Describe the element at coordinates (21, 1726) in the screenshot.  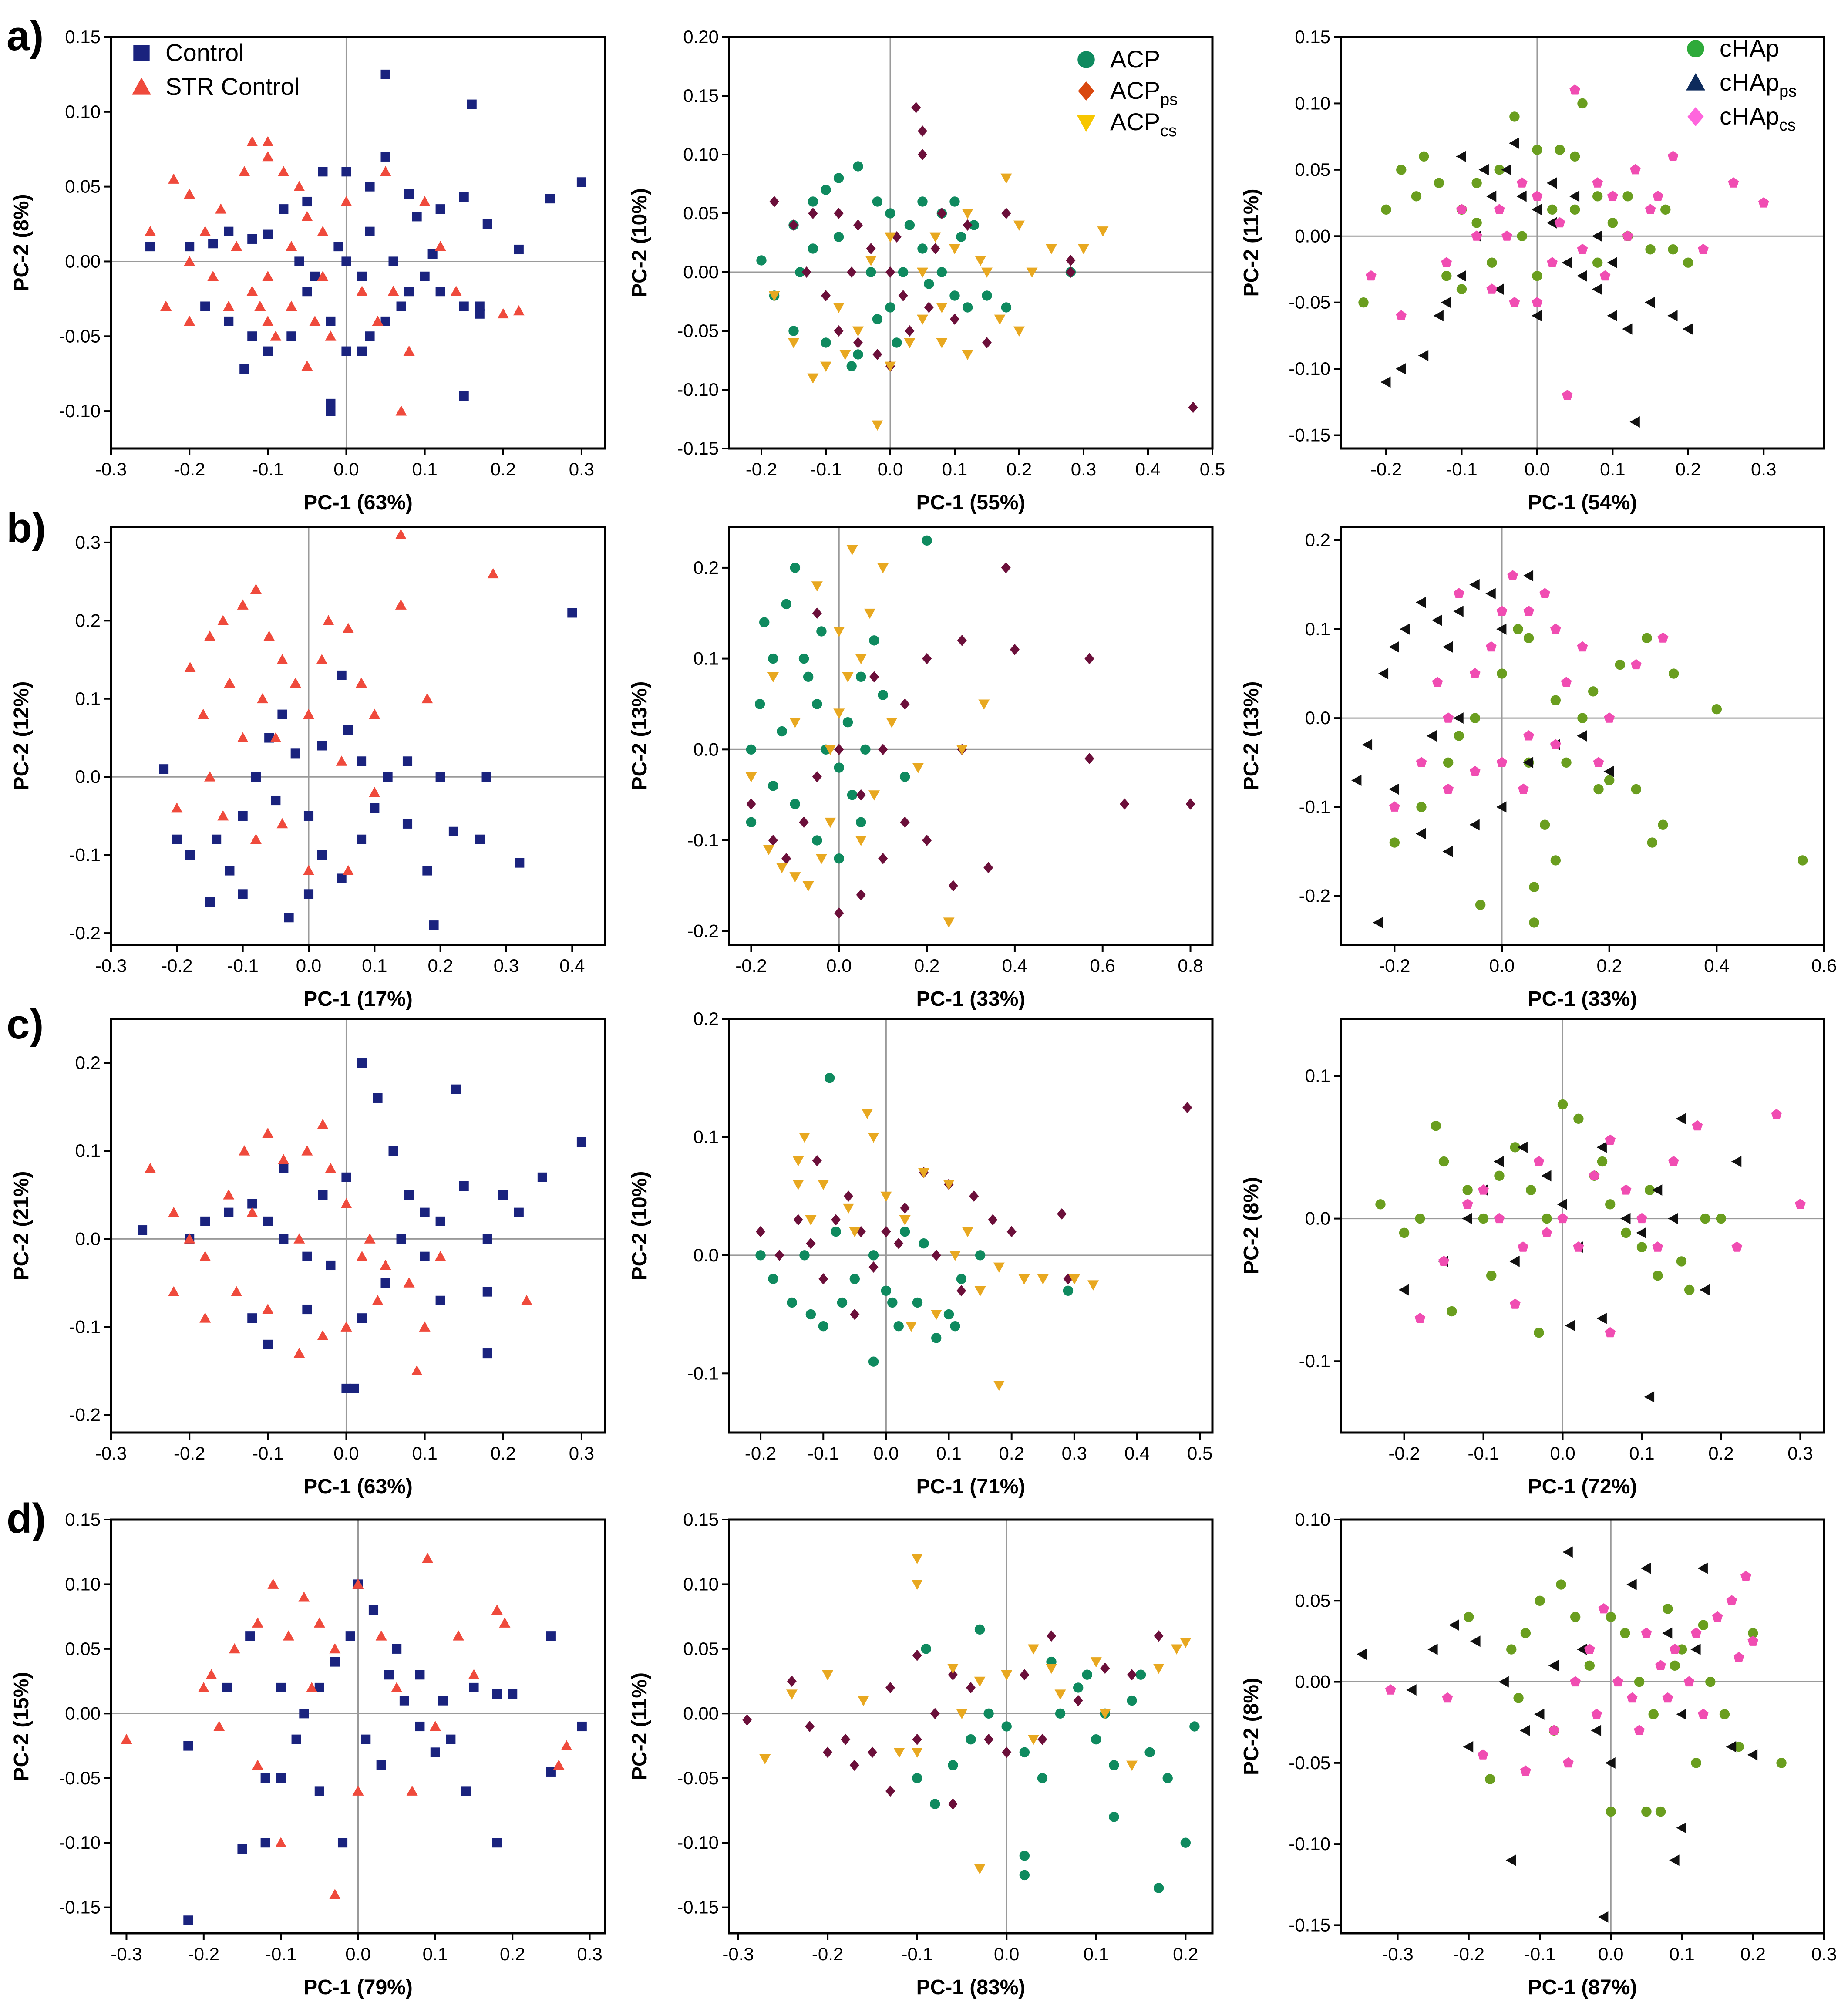
I see `y-axis-title: PC-2 (15%)` at that location.